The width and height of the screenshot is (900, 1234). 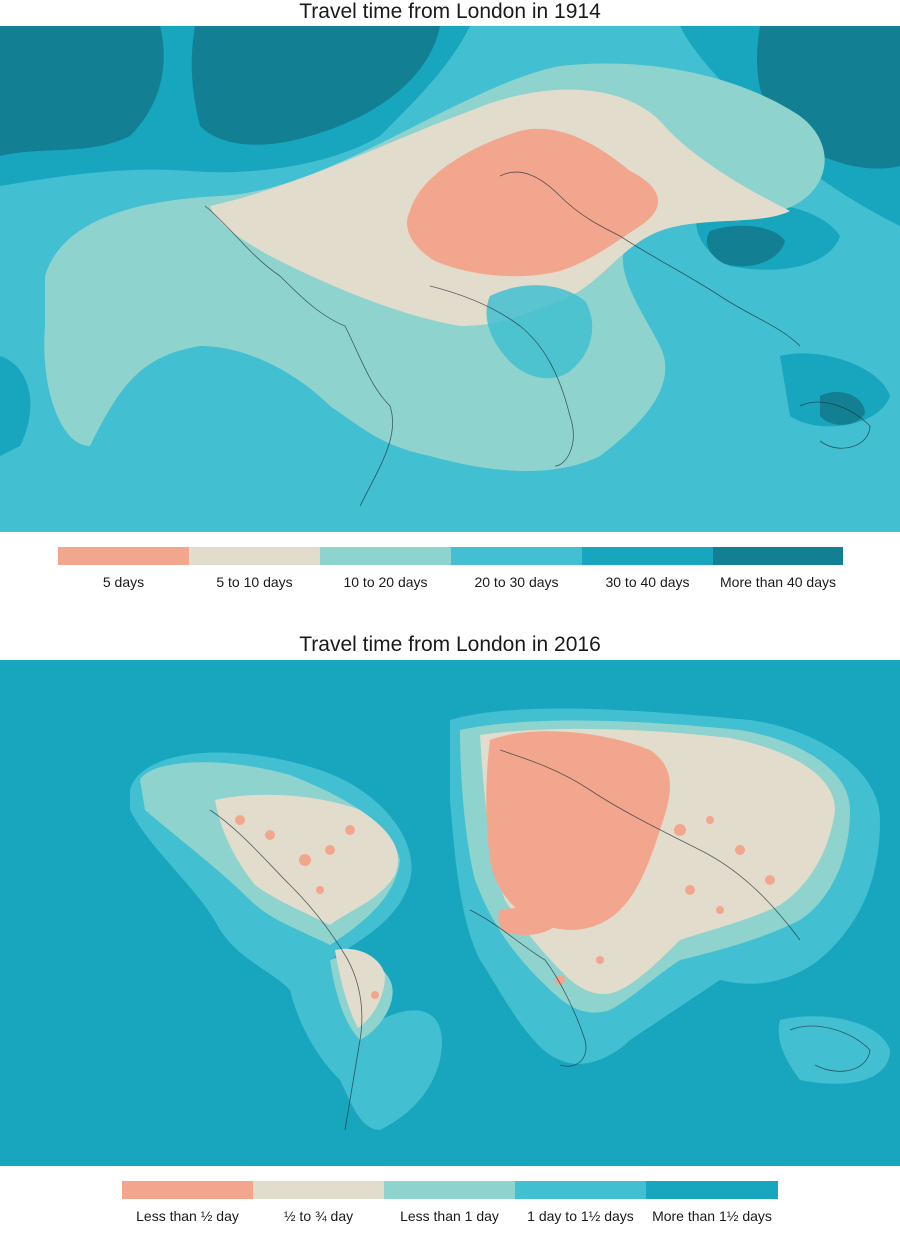 What do you see at coordinates (254, 569) in the screenshot?
I see `legend-item: 5 to 10 days` at bounding box center [254, 569].